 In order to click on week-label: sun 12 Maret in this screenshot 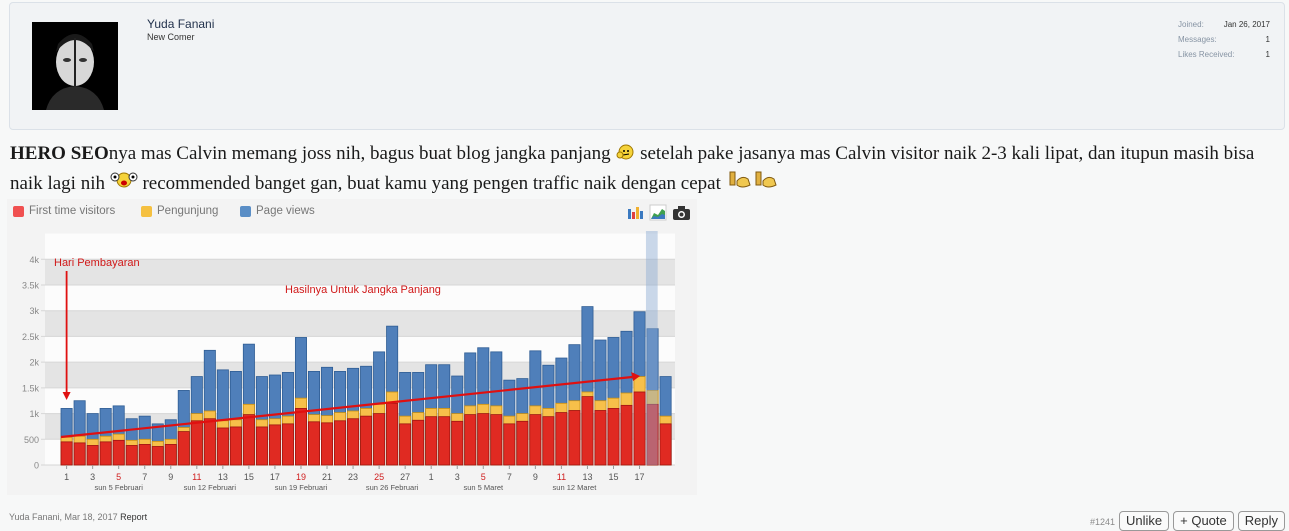, I will do `click(575, 487)`.